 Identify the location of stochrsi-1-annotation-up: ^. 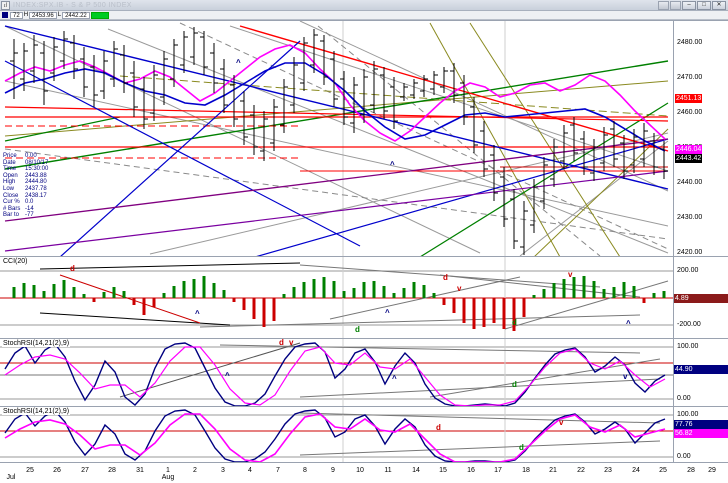
(227, 375).